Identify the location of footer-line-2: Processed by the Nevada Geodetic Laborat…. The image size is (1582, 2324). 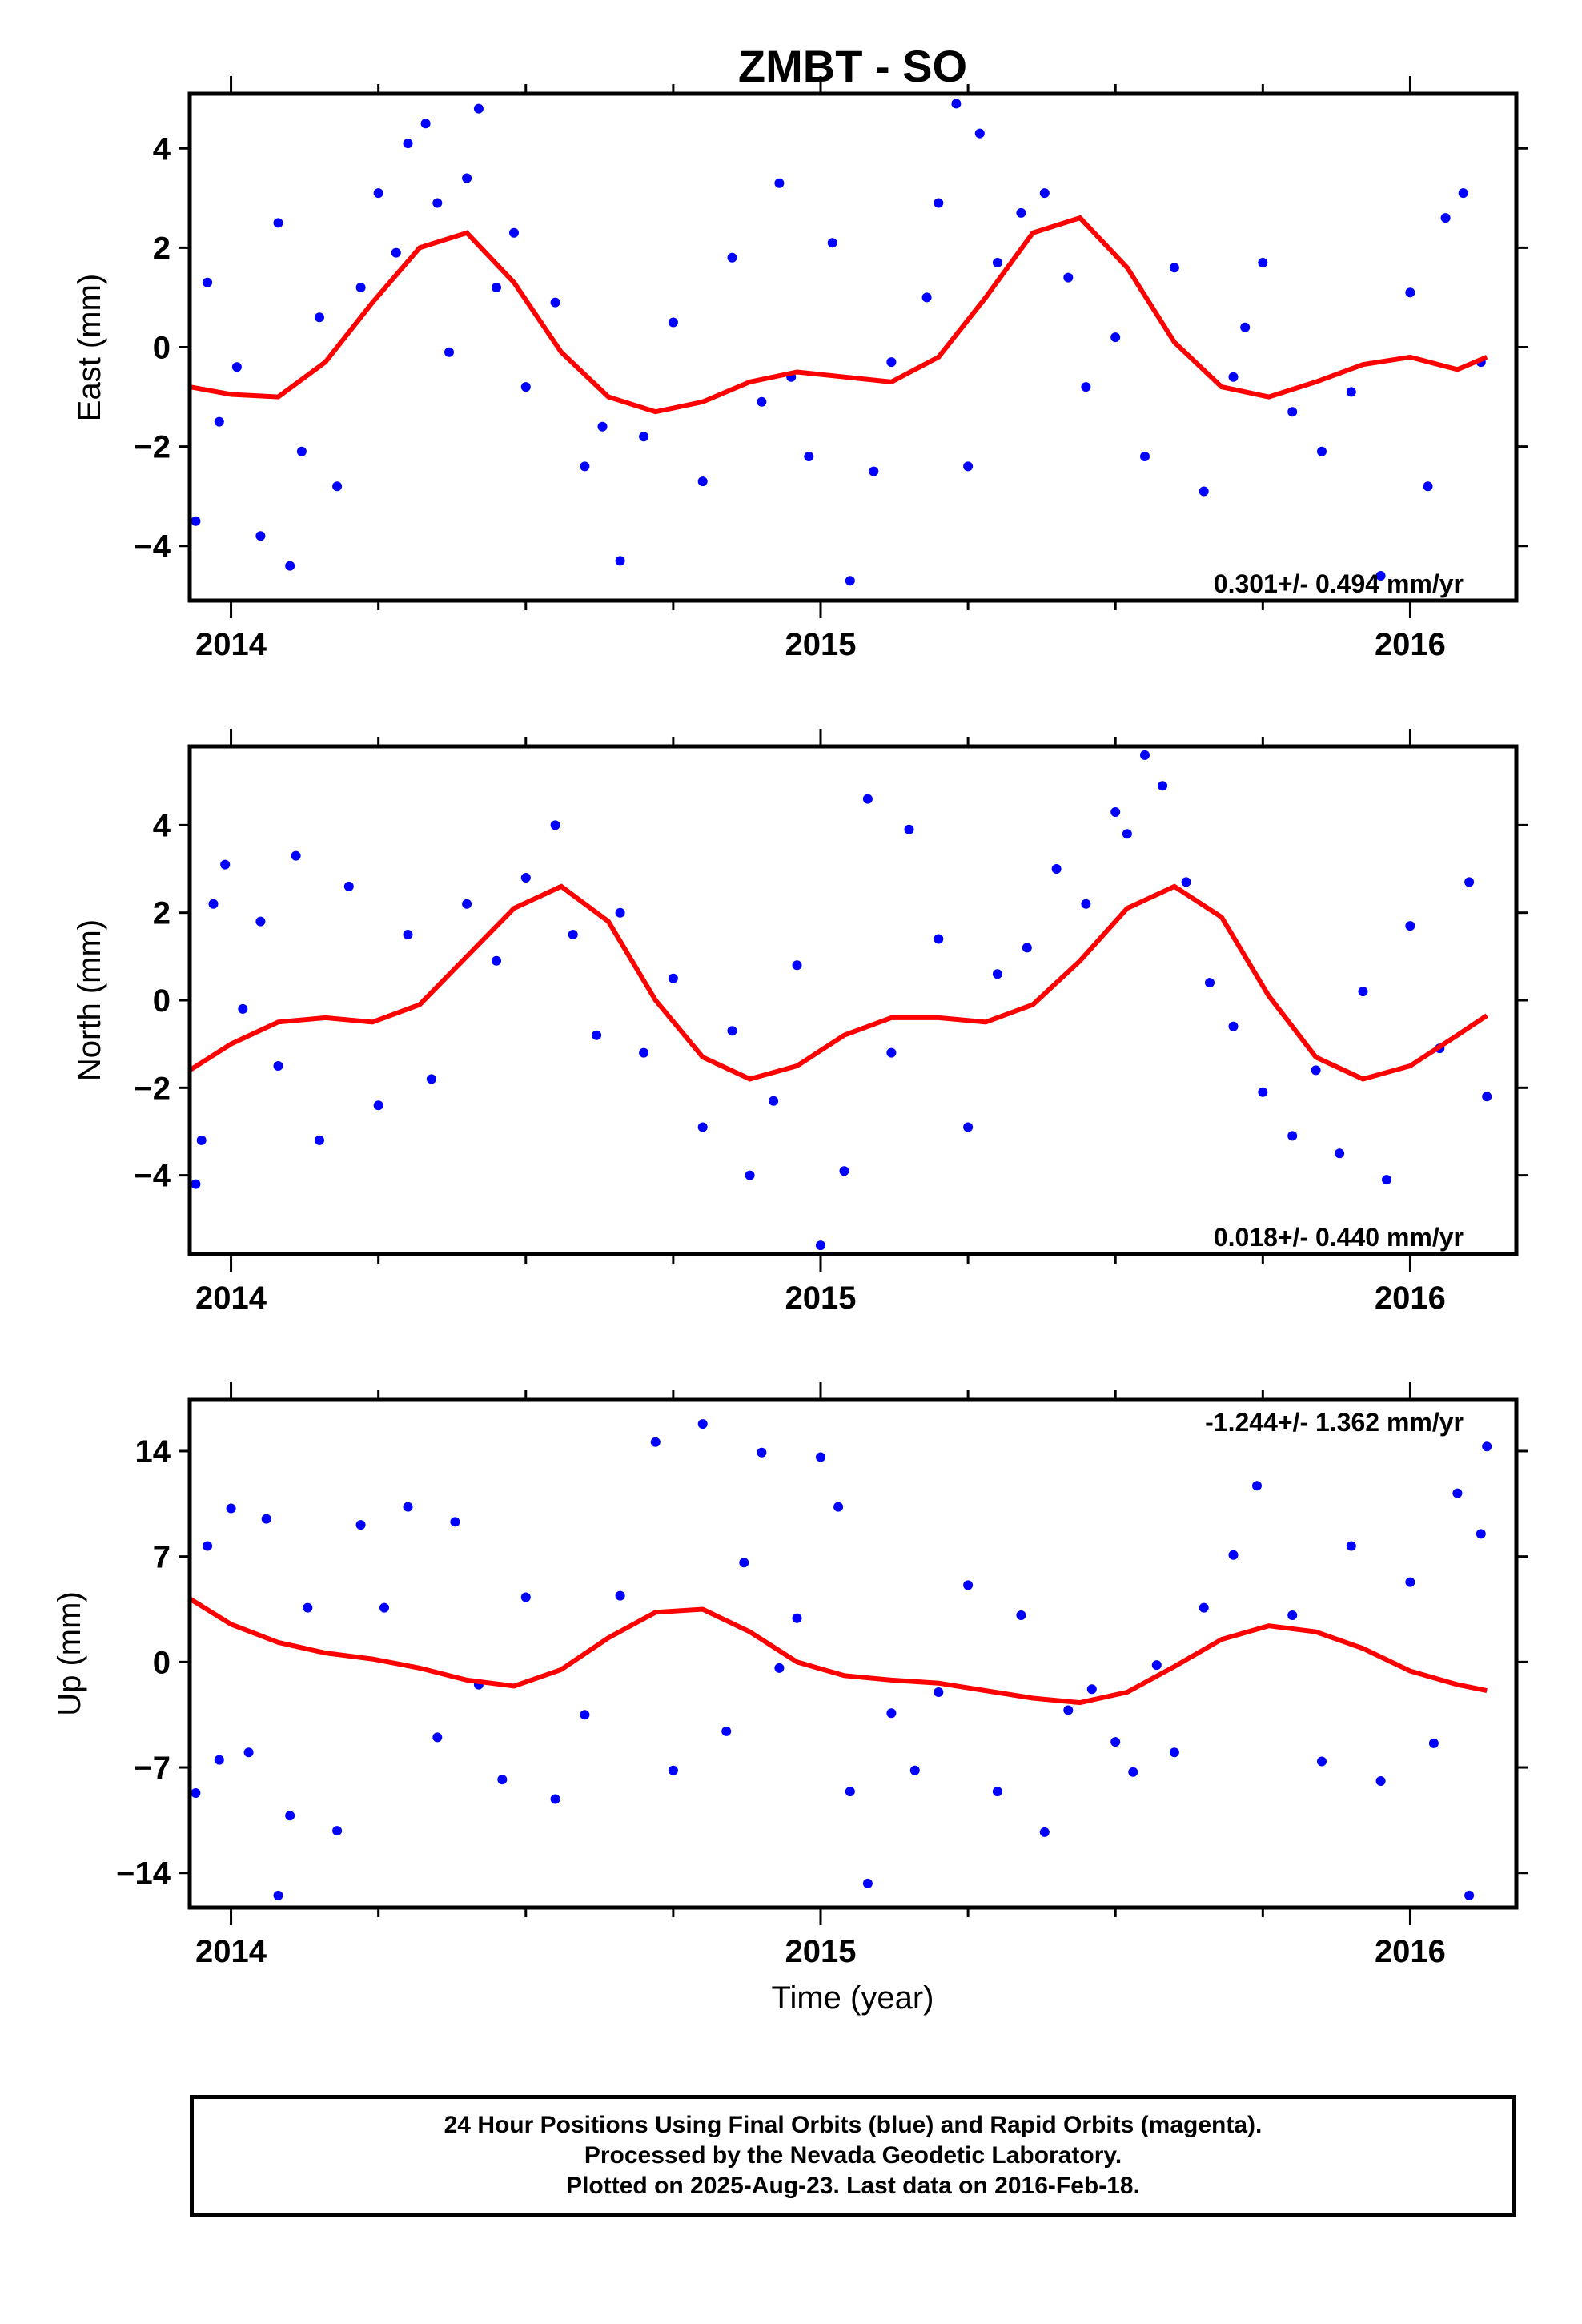
(853, 2155).